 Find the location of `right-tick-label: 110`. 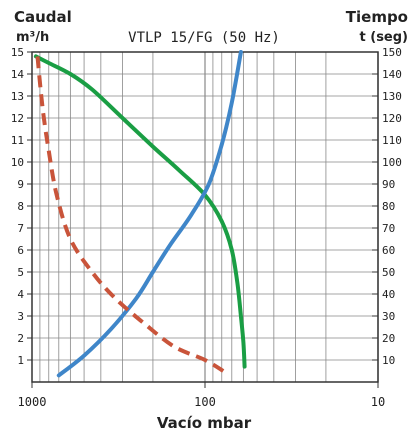

right-tick-label: 110 is located at coordinates (392, 140).